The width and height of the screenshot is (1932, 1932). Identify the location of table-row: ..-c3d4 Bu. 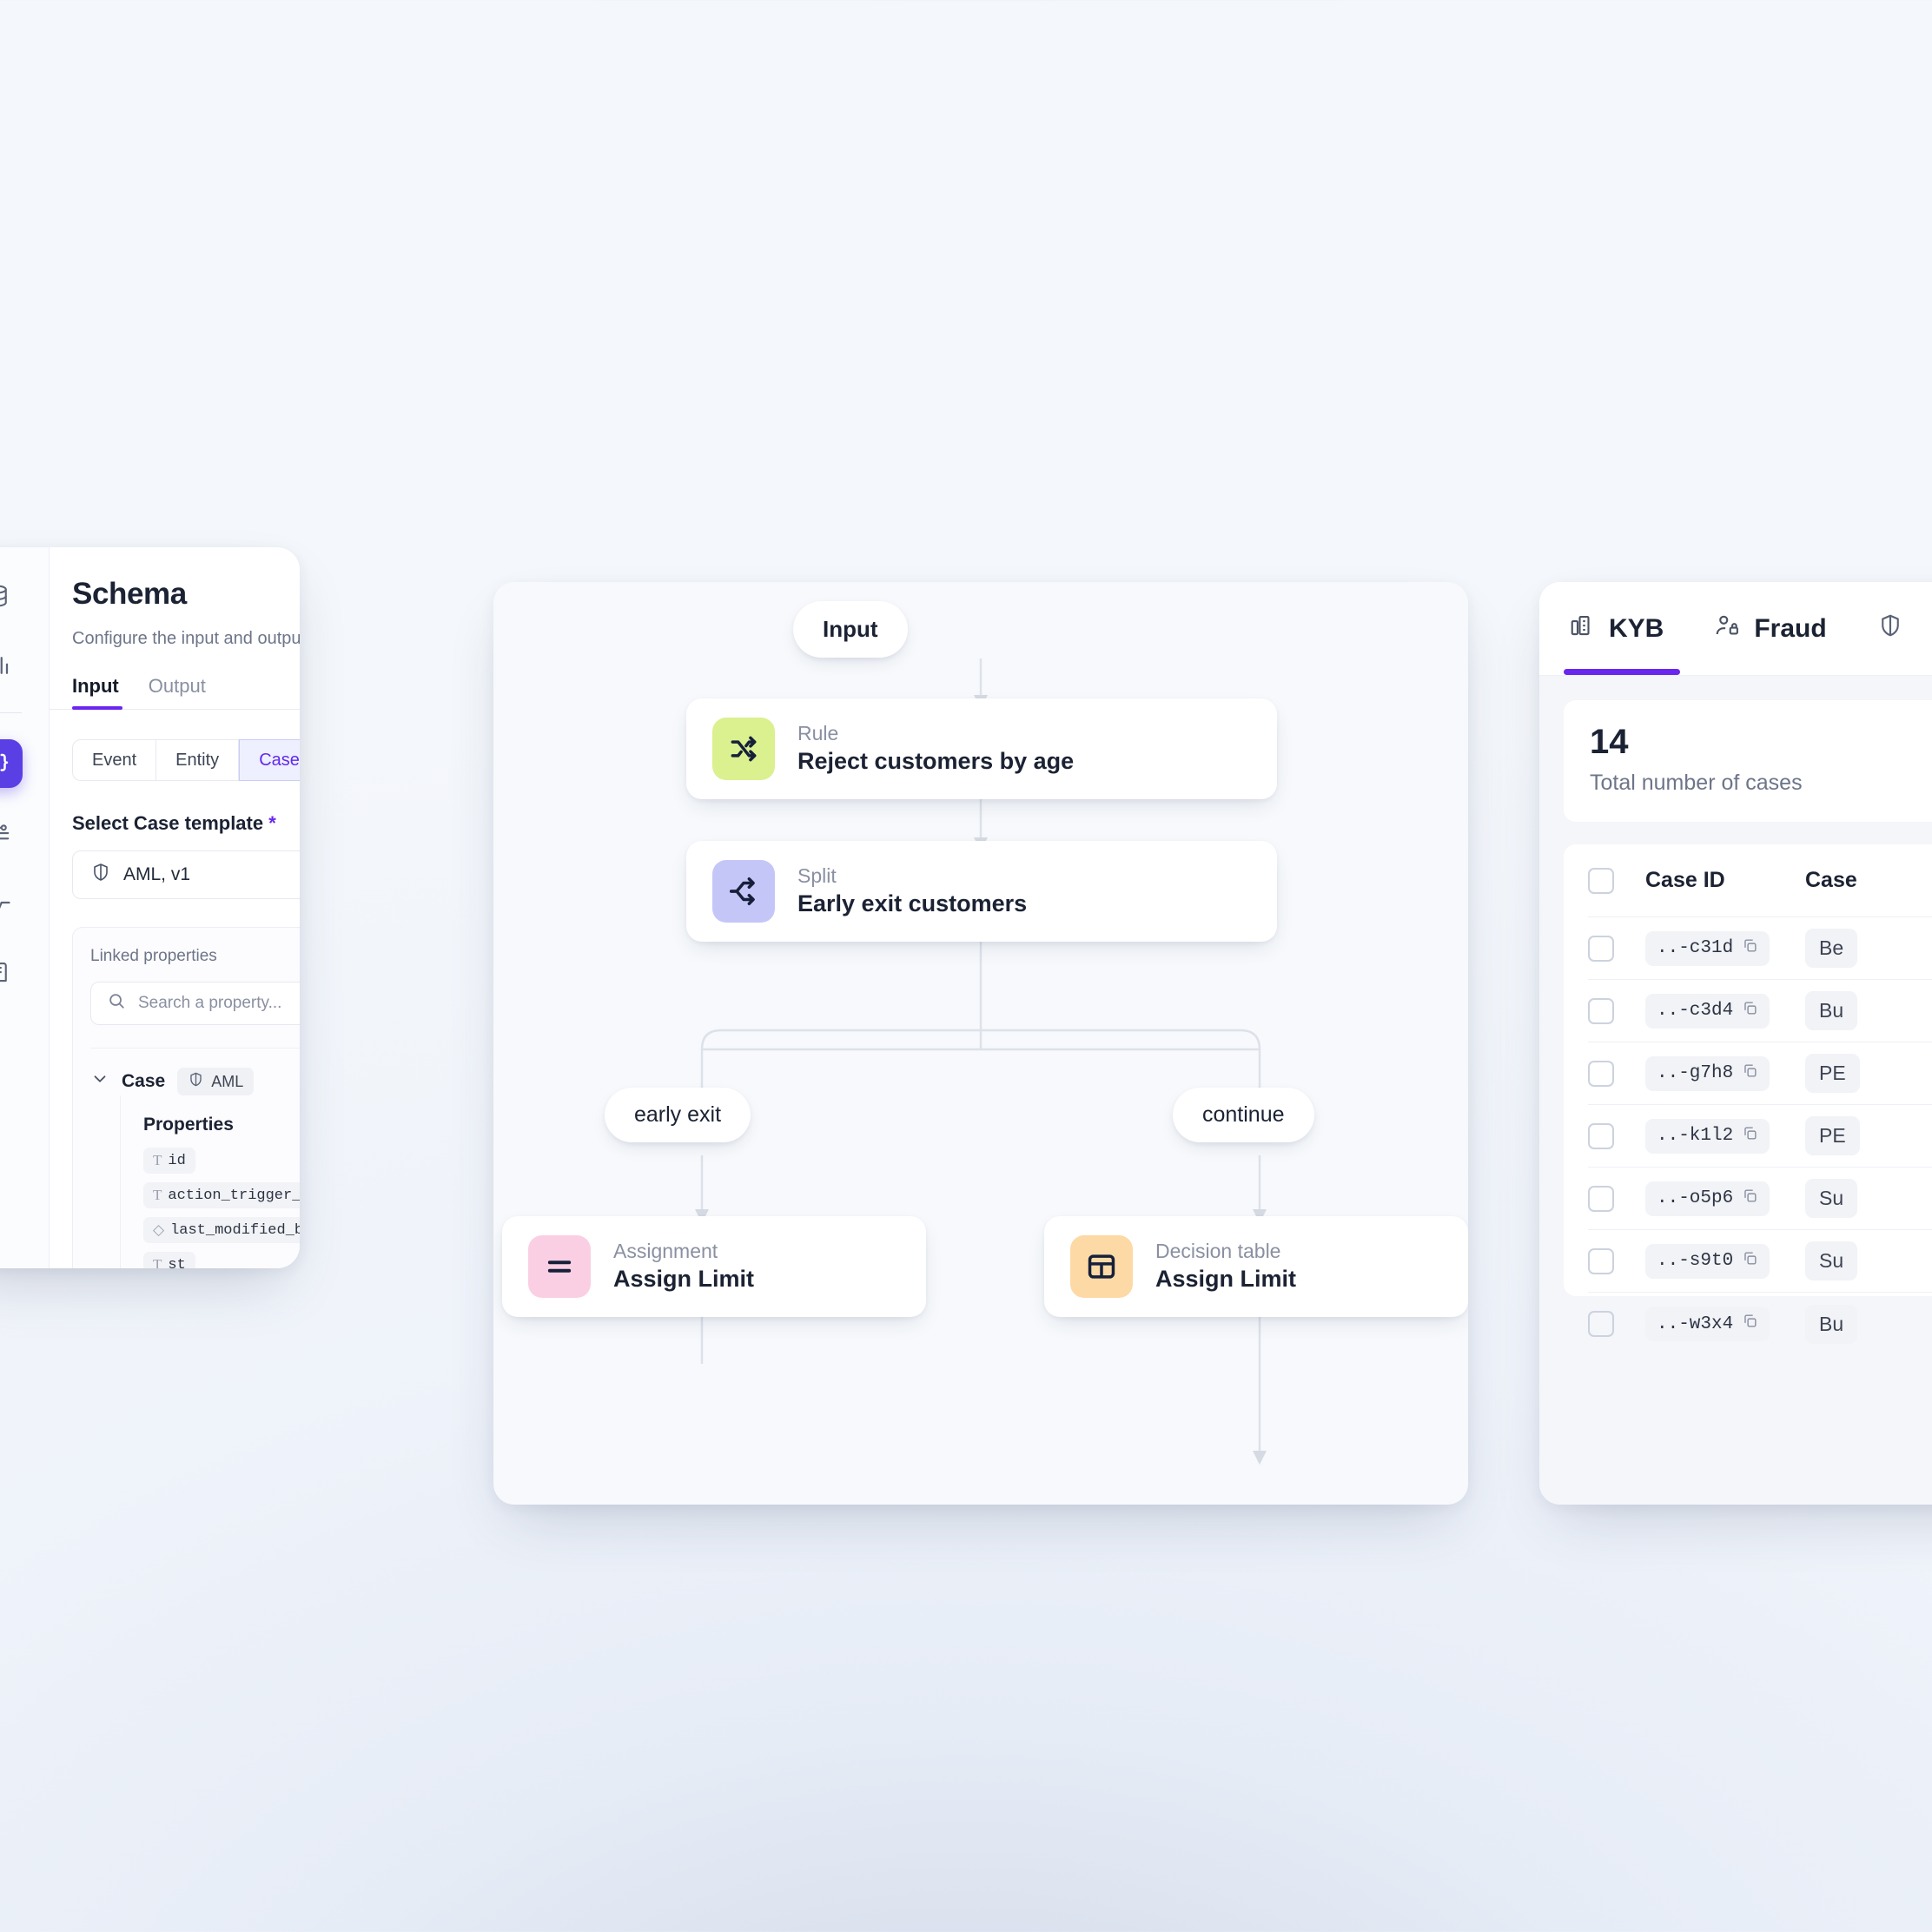
(1760, 1011).